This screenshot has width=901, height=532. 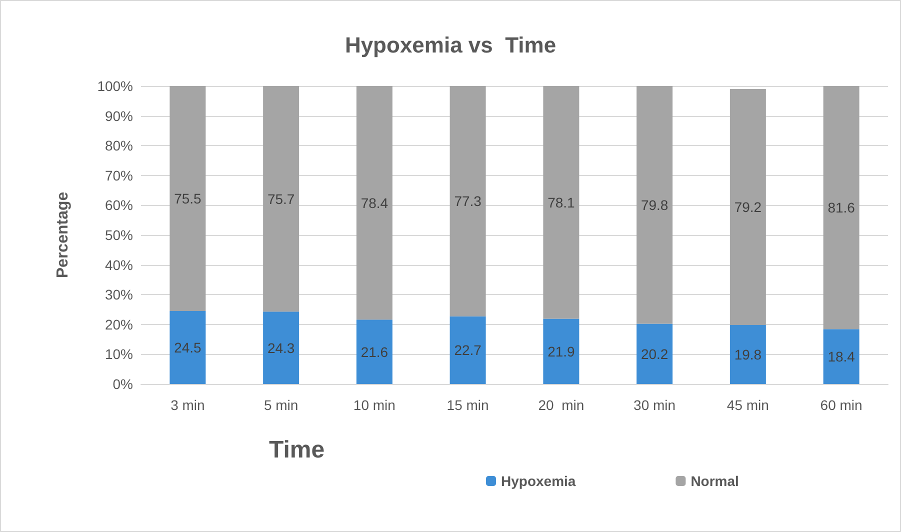 I want to click on data-label: 19.8, so click(x=748, y=354).